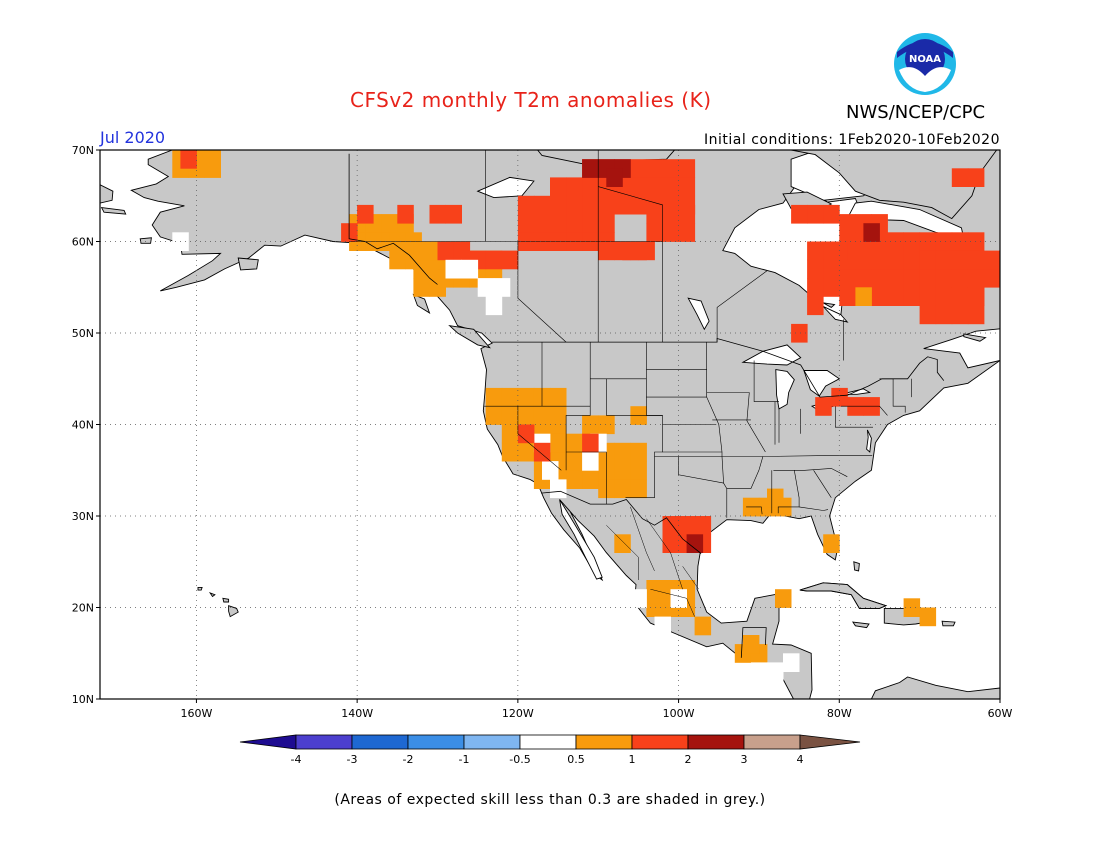 Image resolution: width=1100 pixels, height=850 pixels. What do you see at coordinates (860, 625) in the screenshot?
I see `jamaica-land` at bounding box center [860, 625].